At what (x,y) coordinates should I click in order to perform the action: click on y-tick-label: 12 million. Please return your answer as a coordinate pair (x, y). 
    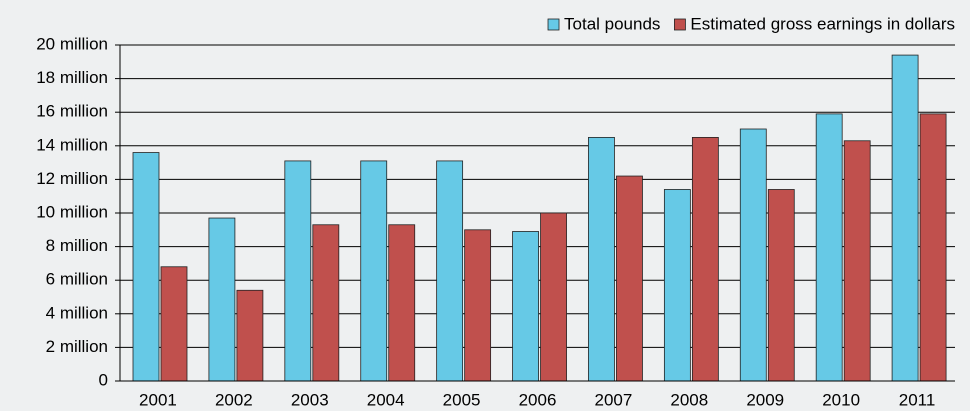
    Looking at the image, I should click on (72, 178).